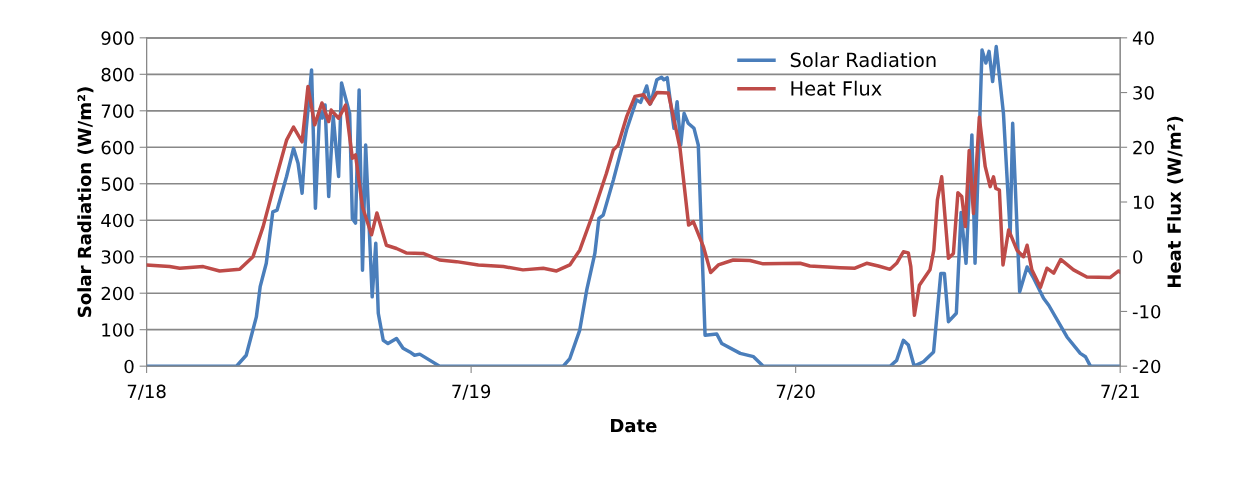  What do you see at coordinates (1143, 93) in the screenshot?
I see `y2-tick-label: 30` at bounding box center [1143, 93].